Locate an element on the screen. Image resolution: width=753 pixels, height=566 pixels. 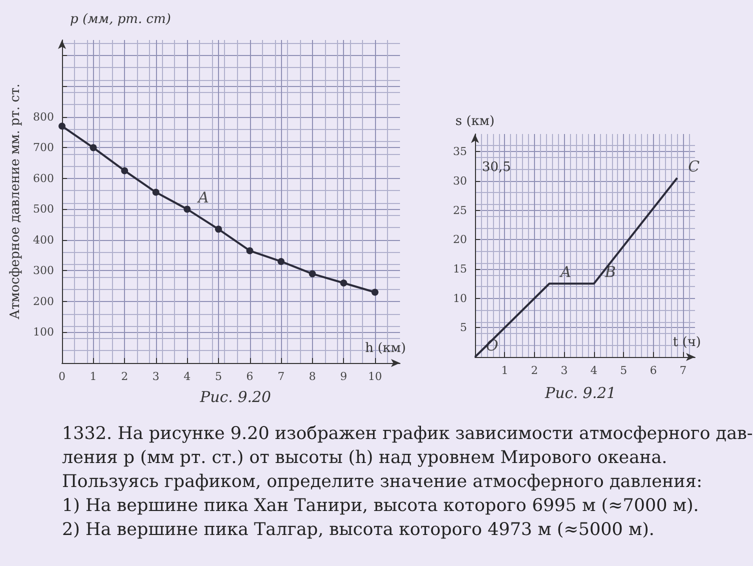
y-tick-label: 20 is located at coordinates (460, 239).